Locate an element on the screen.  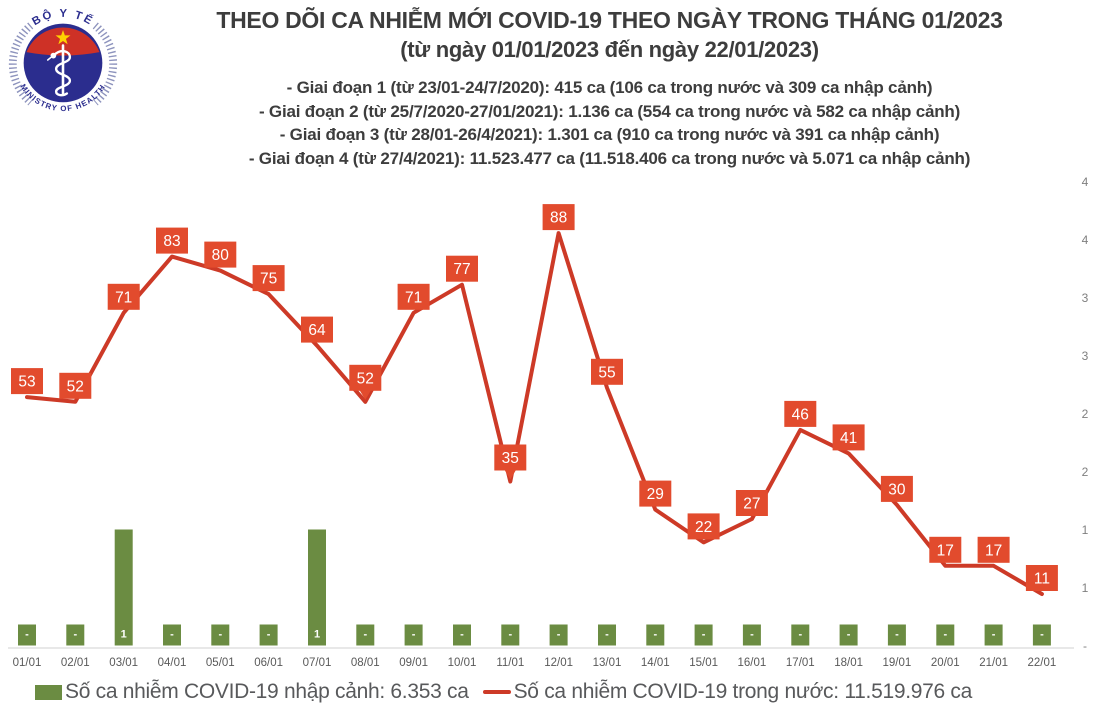
x-tick-label: 19/01 is located at coordinates (897, 663).